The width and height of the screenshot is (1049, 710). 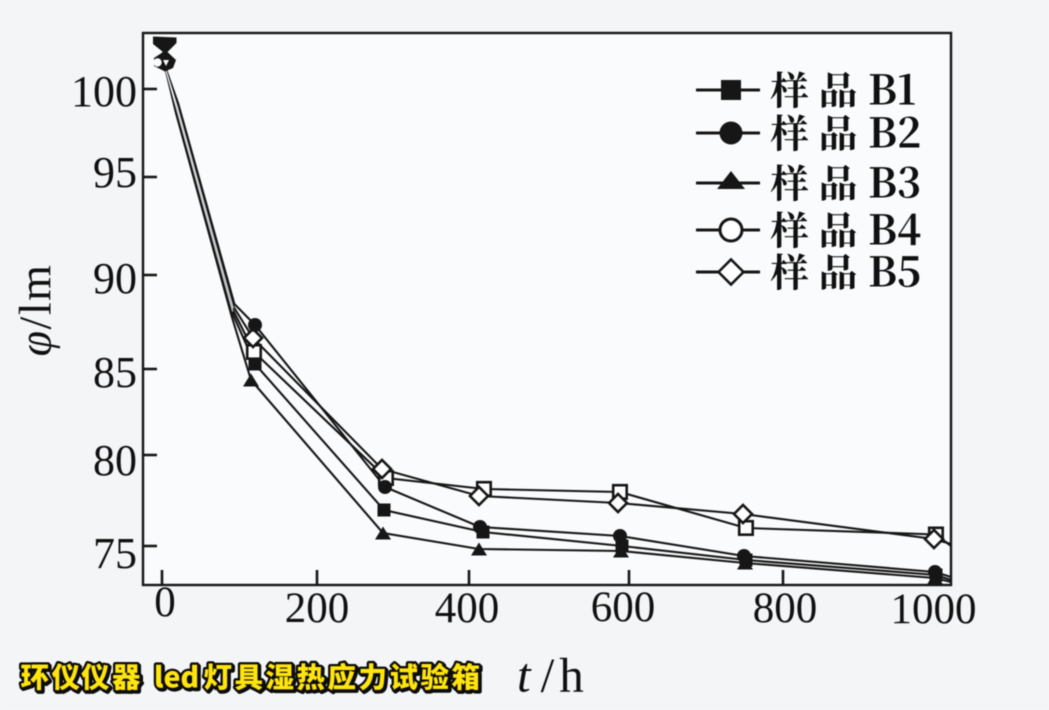 What do you see at coordinates (785, 608) in the screenshot?
I see `svg-text: 800` at bounding box center [785, 608].